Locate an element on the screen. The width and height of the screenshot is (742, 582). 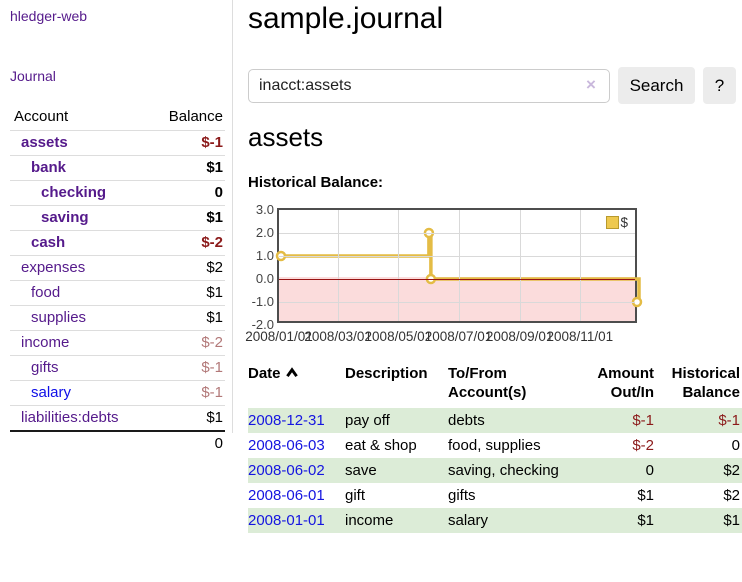
register-header-balance: Historical Balance is located at coordinates (705, 383).